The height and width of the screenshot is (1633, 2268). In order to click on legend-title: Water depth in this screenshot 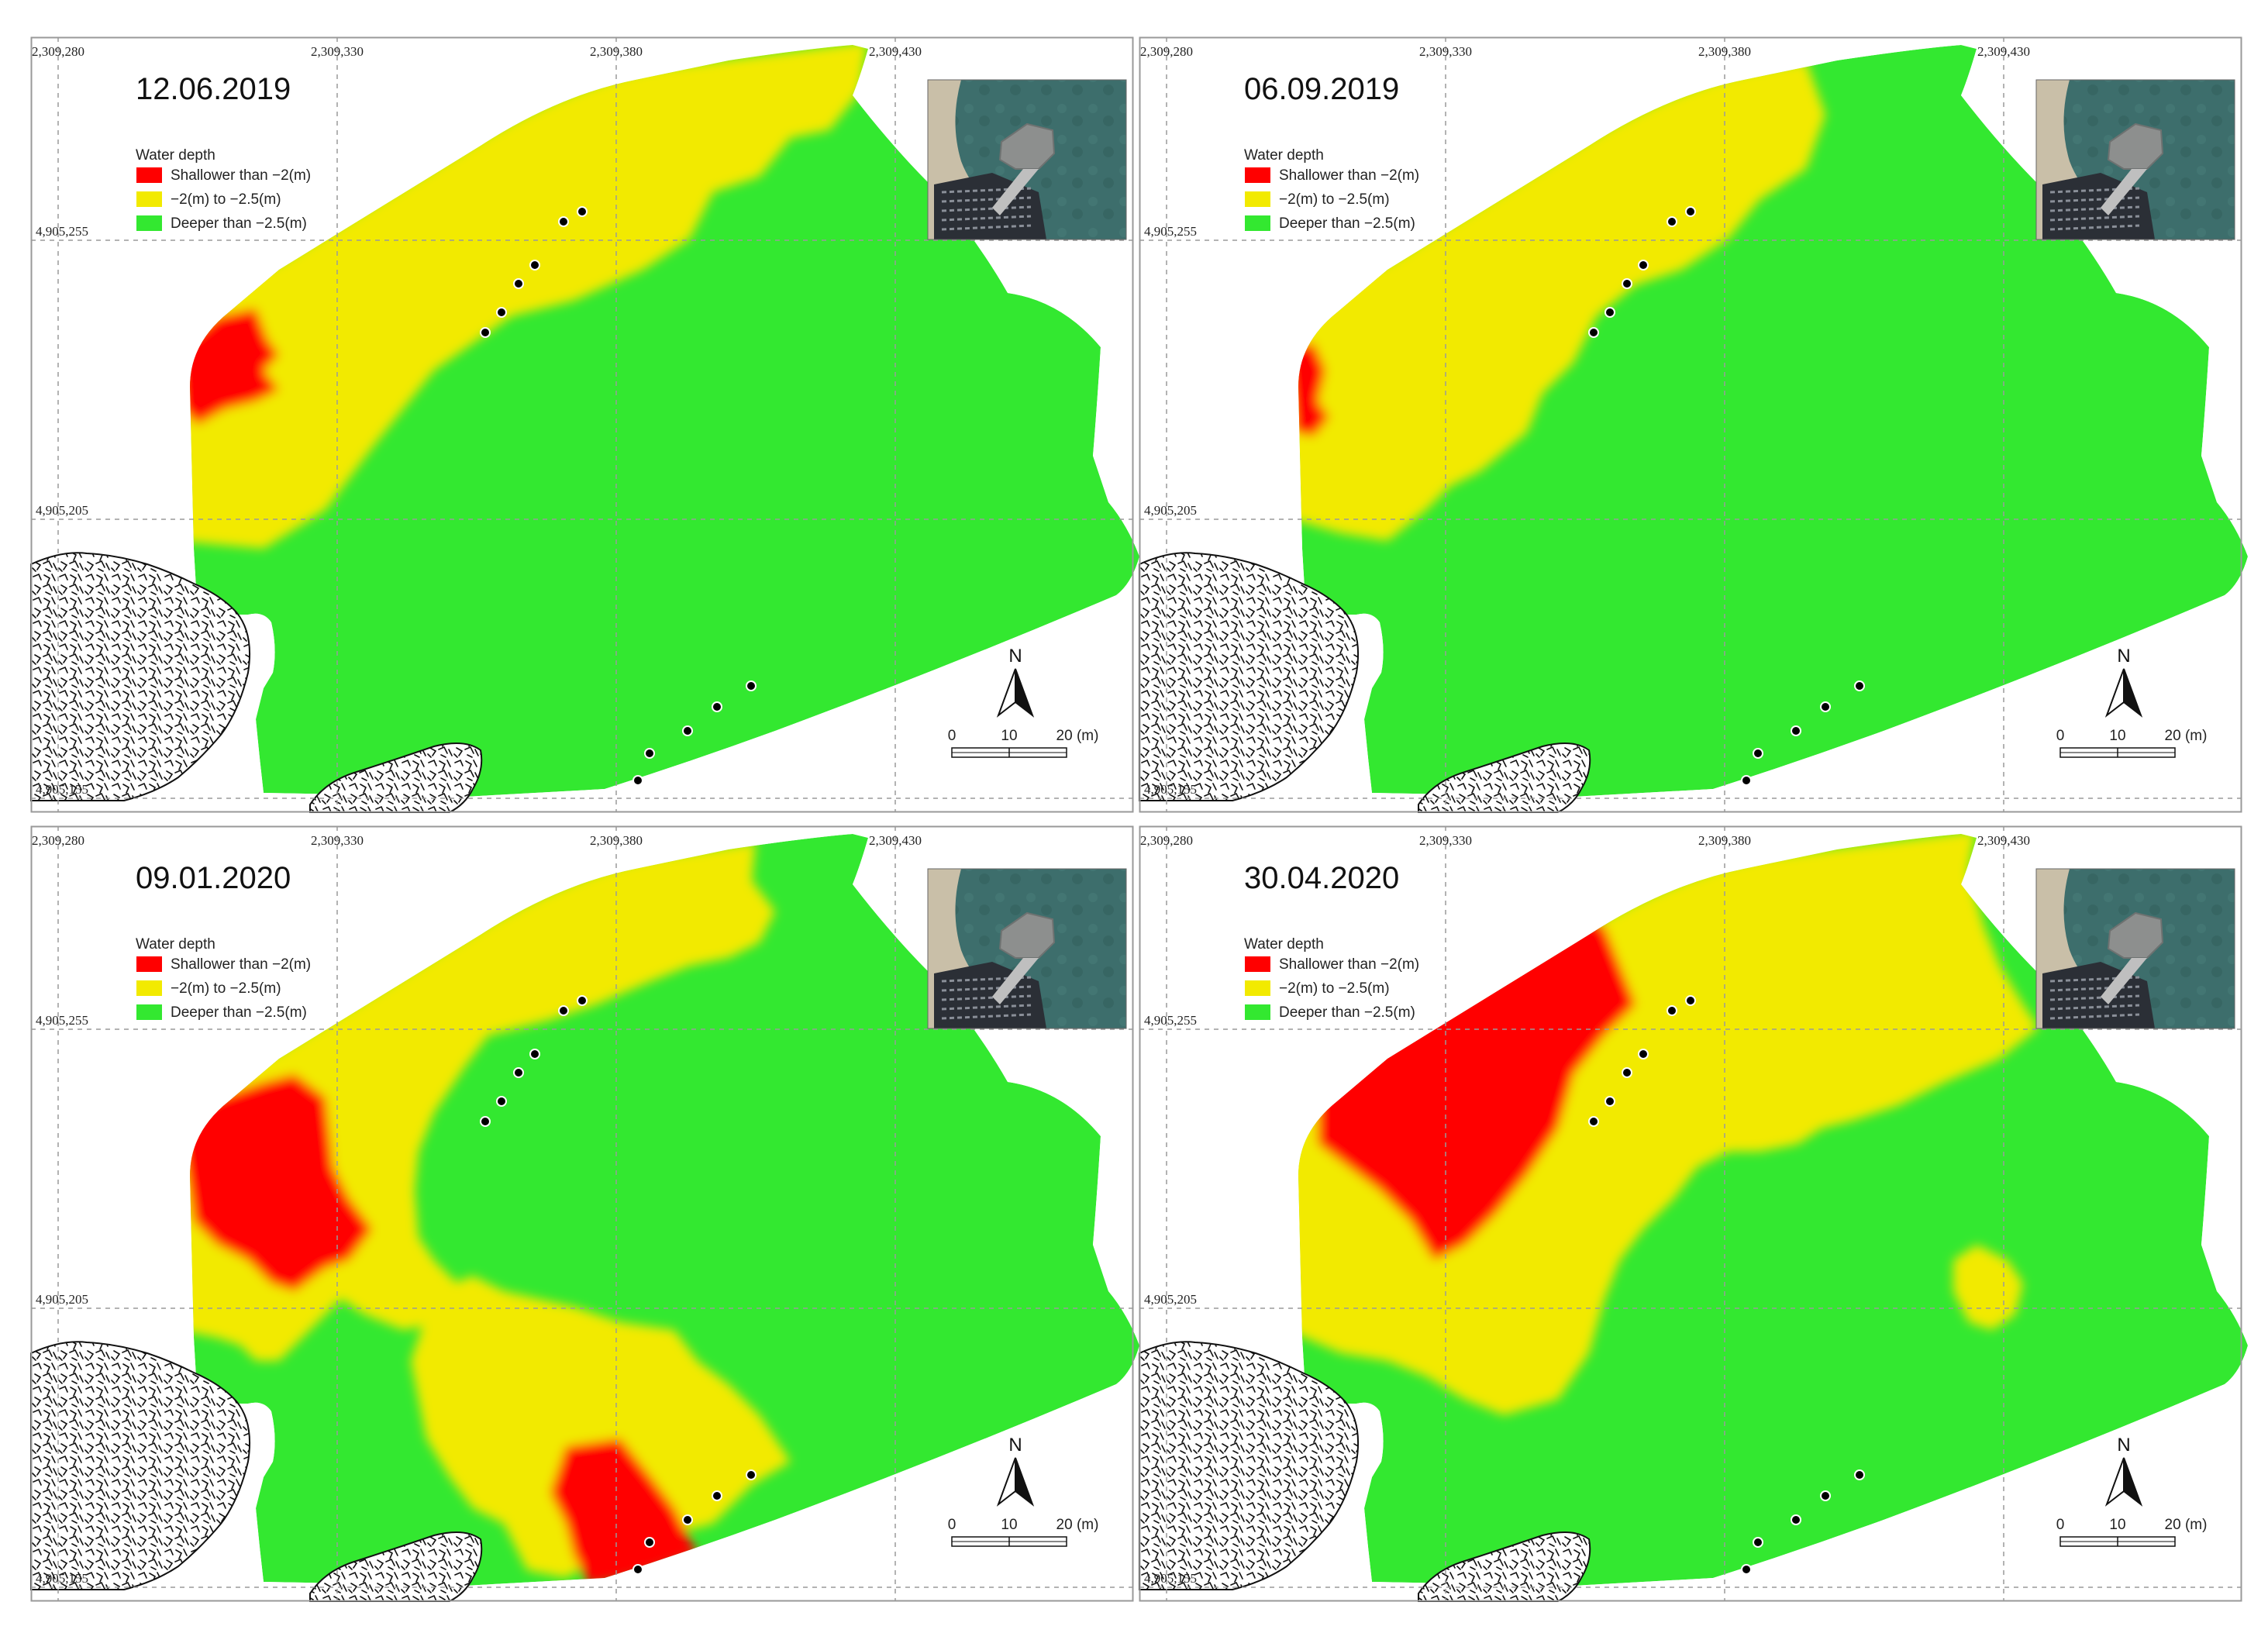, I will do `click(1284, 155)`.